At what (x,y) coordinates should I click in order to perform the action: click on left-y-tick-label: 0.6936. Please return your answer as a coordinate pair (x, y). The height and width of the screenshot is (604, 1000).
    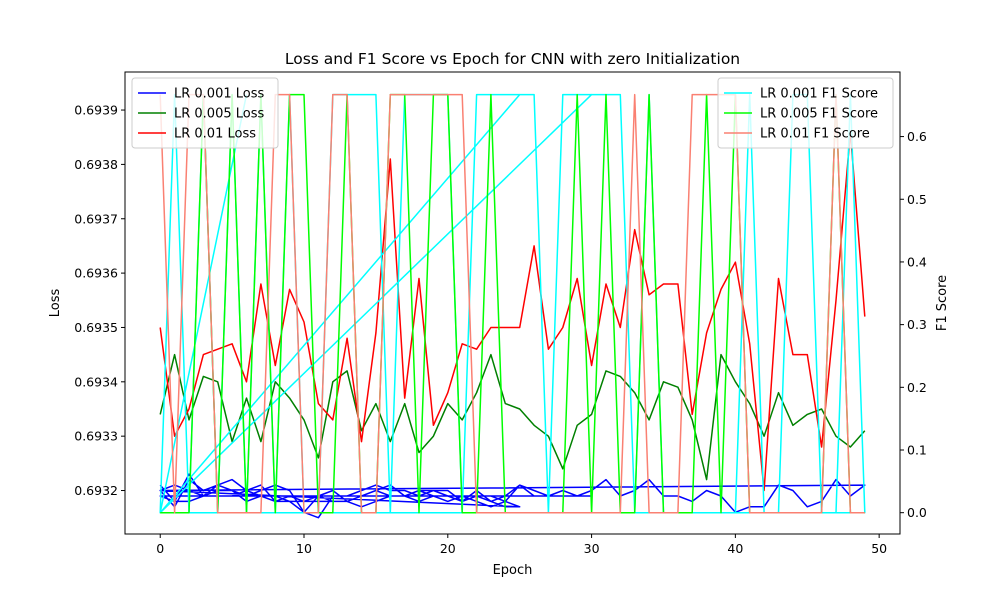
    Looking at the image, I should click on (96, 273).